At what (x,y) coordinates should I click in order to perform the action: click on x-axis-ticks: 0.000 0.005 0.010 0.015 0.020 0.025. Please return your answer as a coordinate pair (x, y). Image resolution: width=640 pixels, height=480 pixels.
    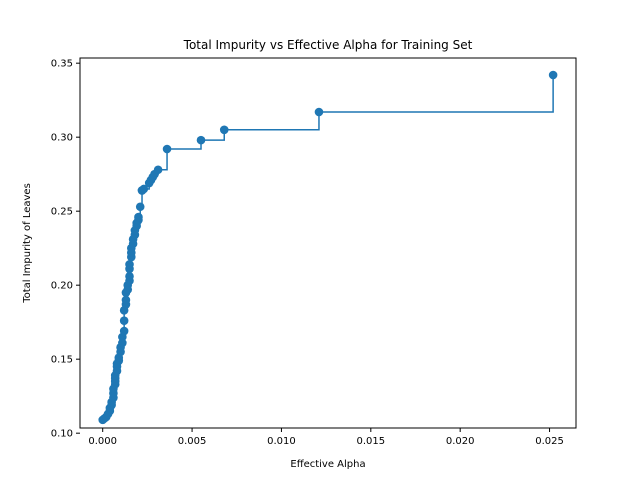
    Looking at the image, I should click on (326, 437).